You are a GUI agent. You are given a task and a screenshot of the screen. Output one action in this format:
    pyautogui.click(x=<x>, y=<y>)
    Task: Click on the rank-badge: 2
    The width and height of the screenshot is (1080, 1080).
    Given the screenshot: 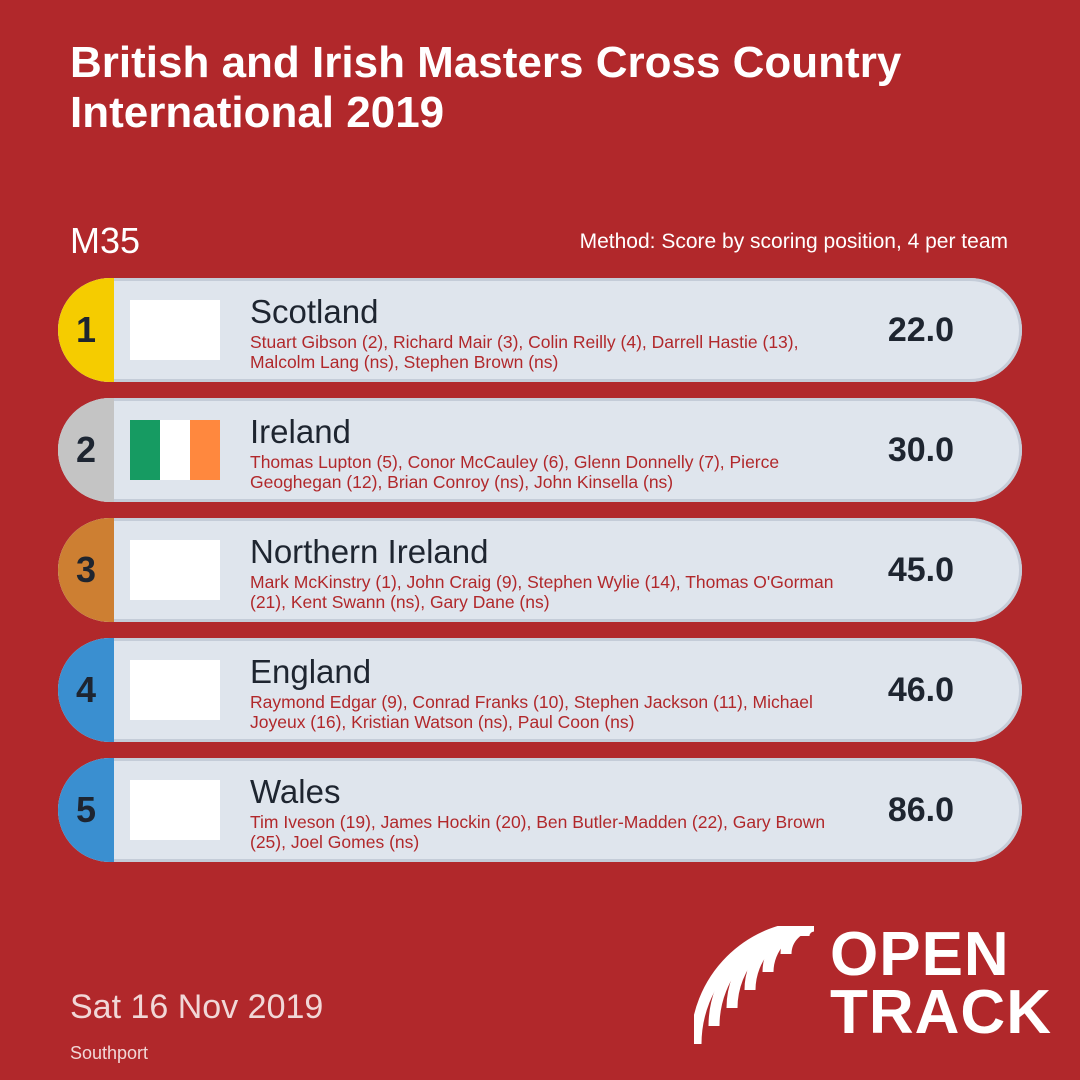 What is the action you would take?
    pyautogui.click(x=86, y=450)
    